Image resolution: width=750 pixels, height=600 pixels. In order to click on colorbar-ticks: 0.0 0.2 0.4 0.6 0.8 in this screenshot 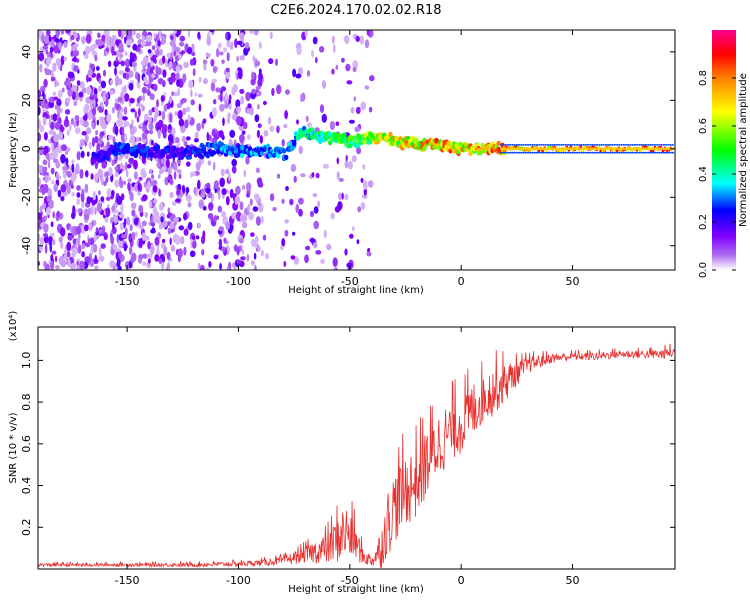, I will do `click(717, 174)`.